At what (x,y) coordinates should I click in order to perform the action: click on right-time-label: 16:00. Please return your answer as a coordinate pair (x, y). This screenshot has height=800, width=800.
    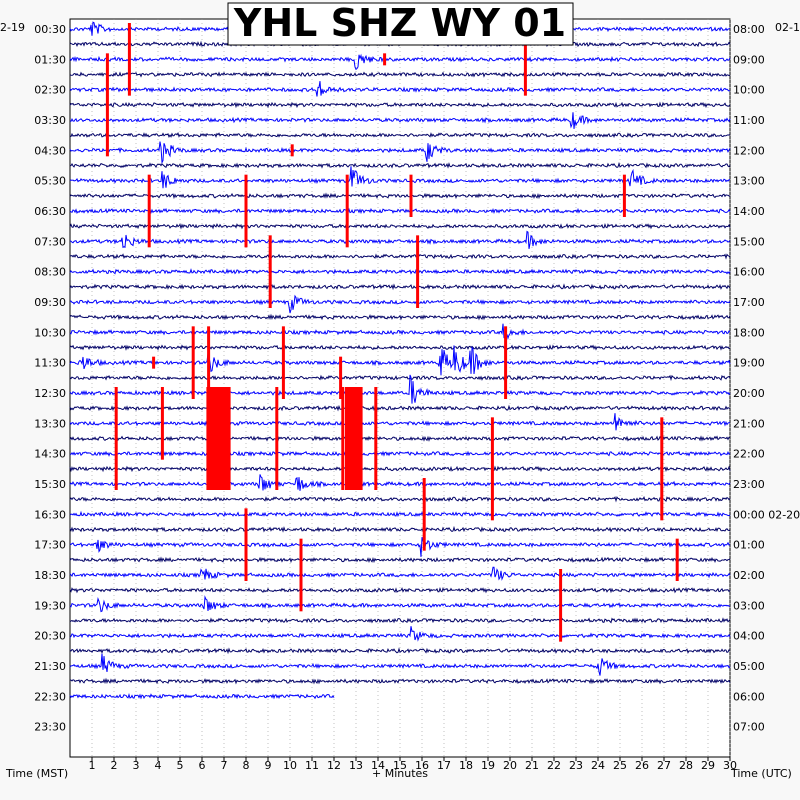
    Looking at the image, I should click on (749, 272).